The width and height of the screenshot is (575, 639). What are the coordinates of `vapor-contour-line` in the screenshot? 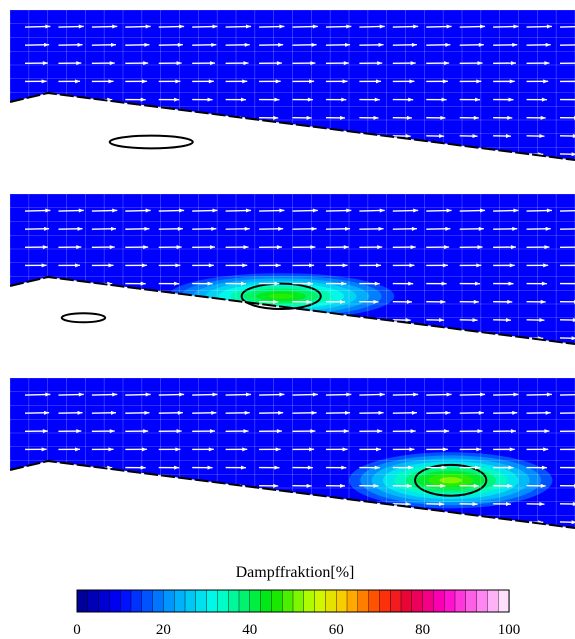 It's located at (83, 318).